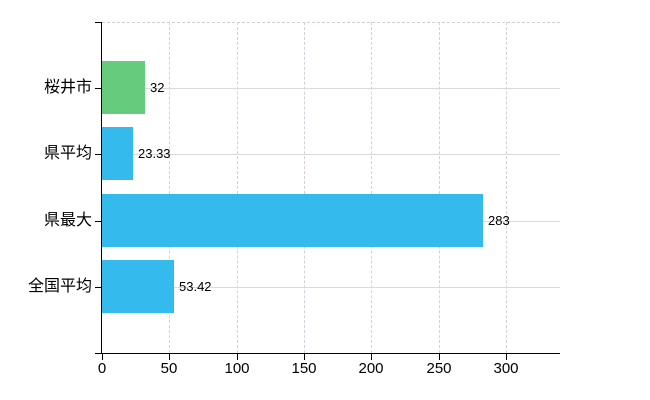 Image resolution: width=650 pixels, height=400 pixels. What do you see at coordinates (330, 353) in the screenshot?
I see `x-axis` at bounding box center [330, 353].